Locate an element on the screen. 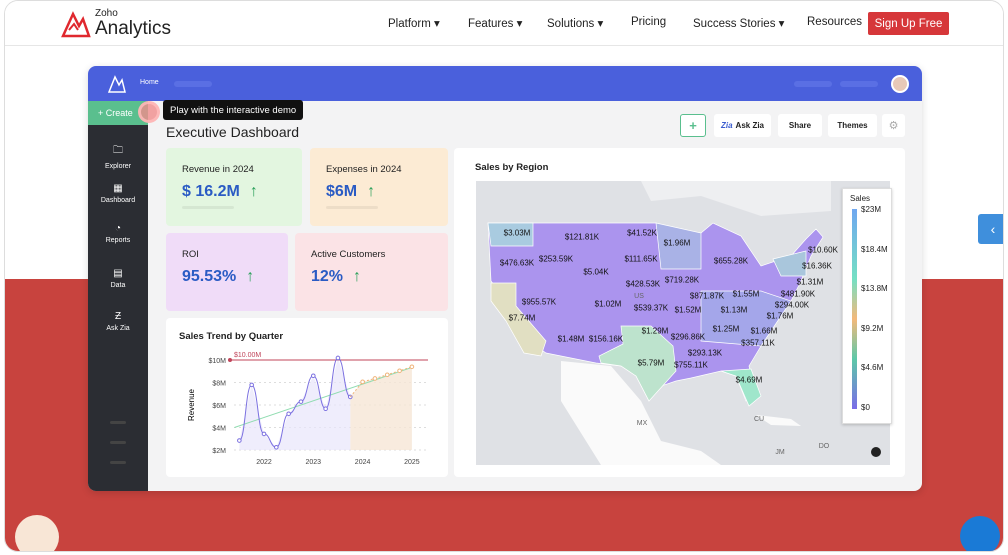  region-value-label: $955.57K is located at coordinates (539, 302).